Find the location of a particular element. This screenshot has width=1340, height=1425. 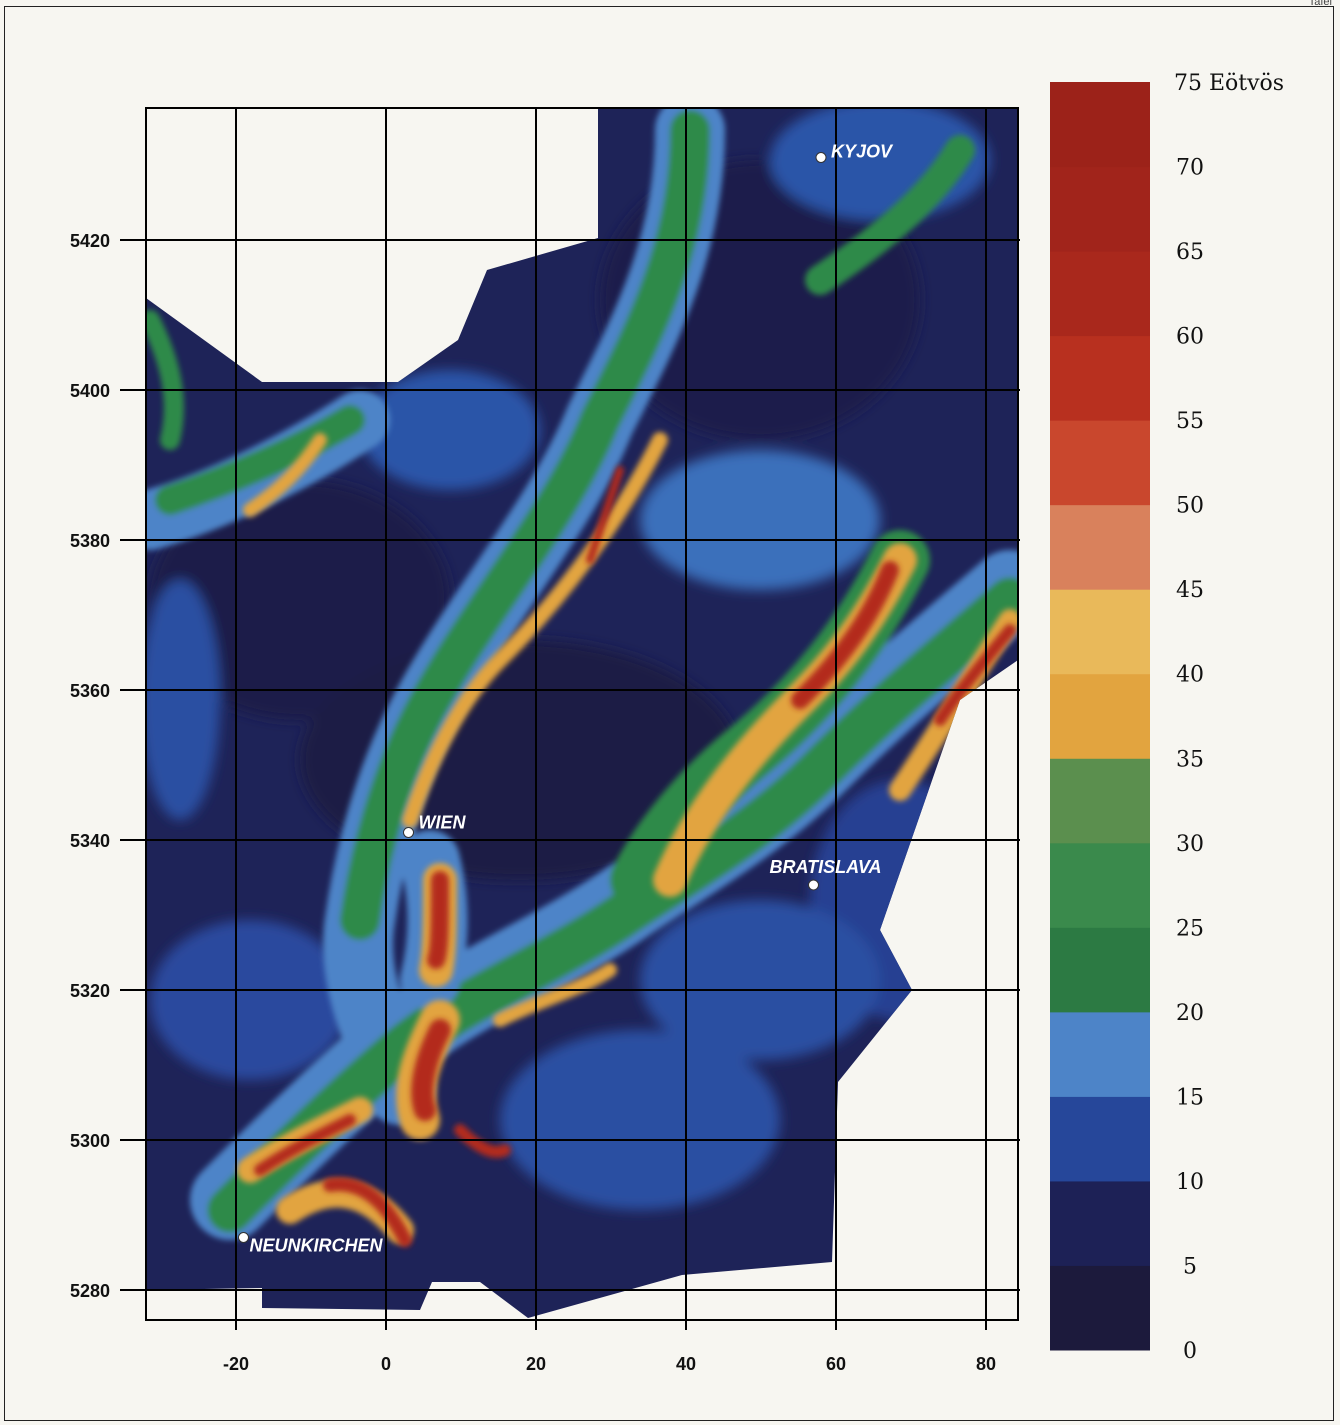

legend-unit-label: 75 Eötvös is located at coordinates (1229, 83).